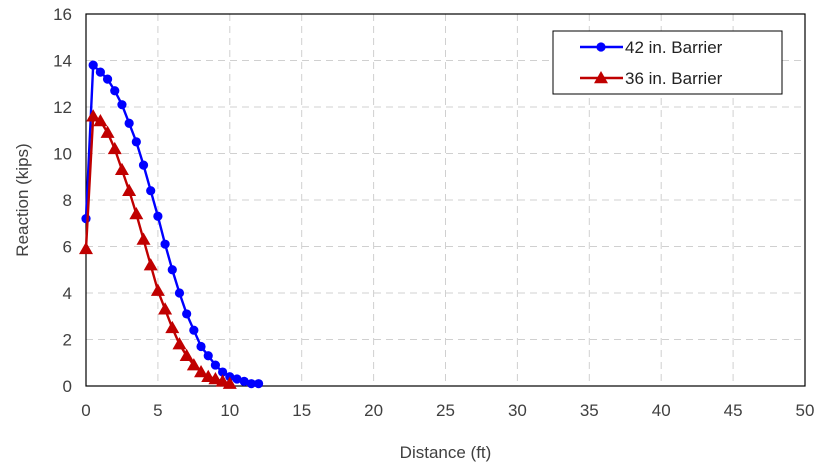 The height and width of the screenshot is (470, 825). I want to click on legend-items: 42 in. Barrier 36 in. Barrier, so click(651, 63).